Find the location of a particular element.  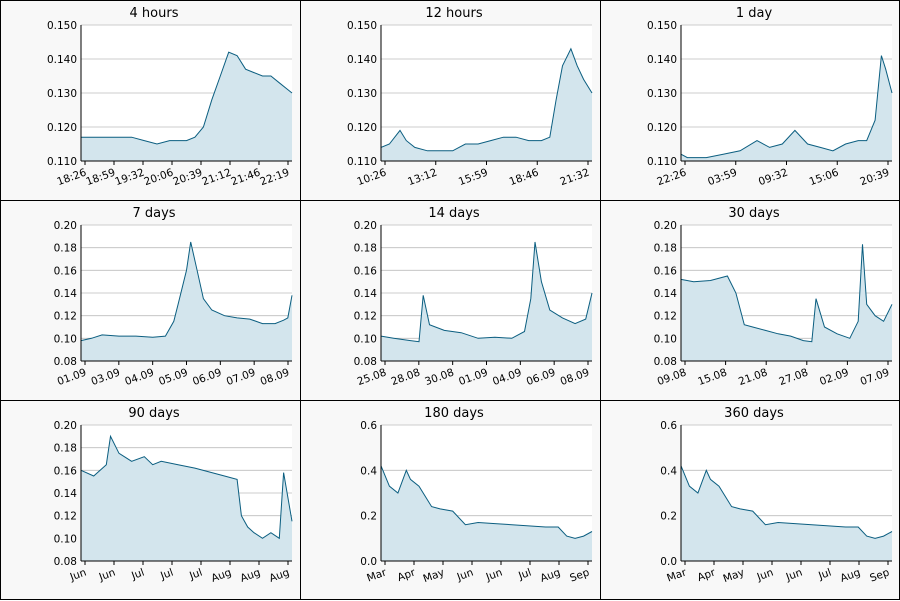

y-tick-label: 0.4 is located at coordinates (368, 471).